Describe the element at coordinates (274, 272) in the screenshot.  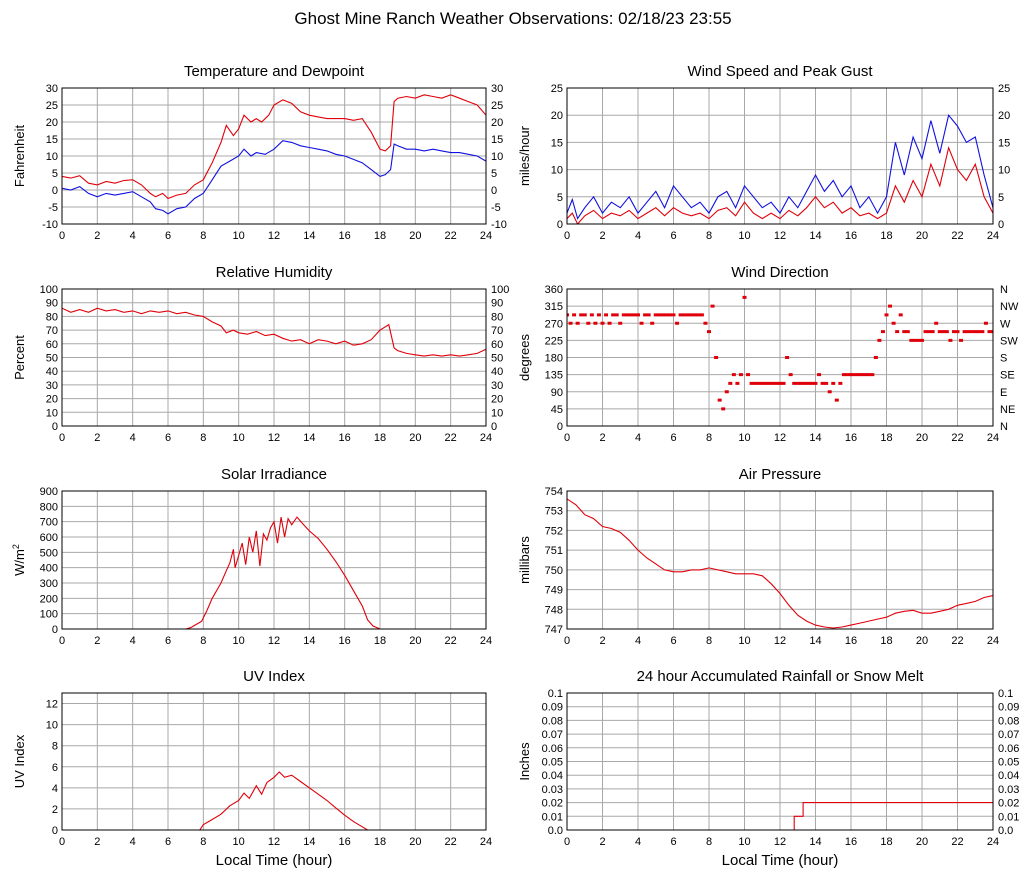
I see `chart-title: Relative Humidity` at that location.